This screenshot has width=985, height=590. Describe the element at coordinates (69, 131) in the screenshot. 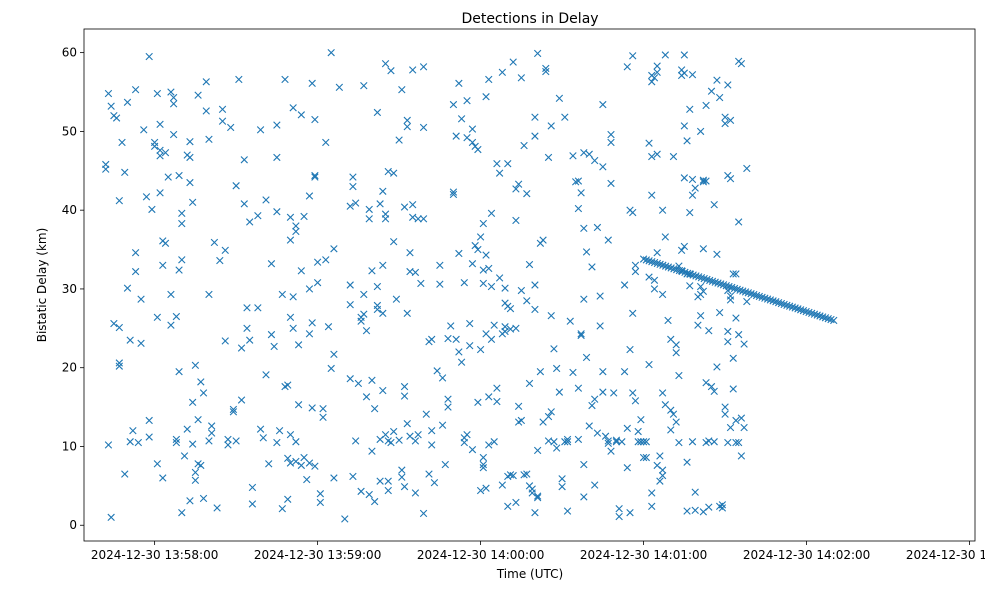

I see `y-tick-label: 50` at that location.